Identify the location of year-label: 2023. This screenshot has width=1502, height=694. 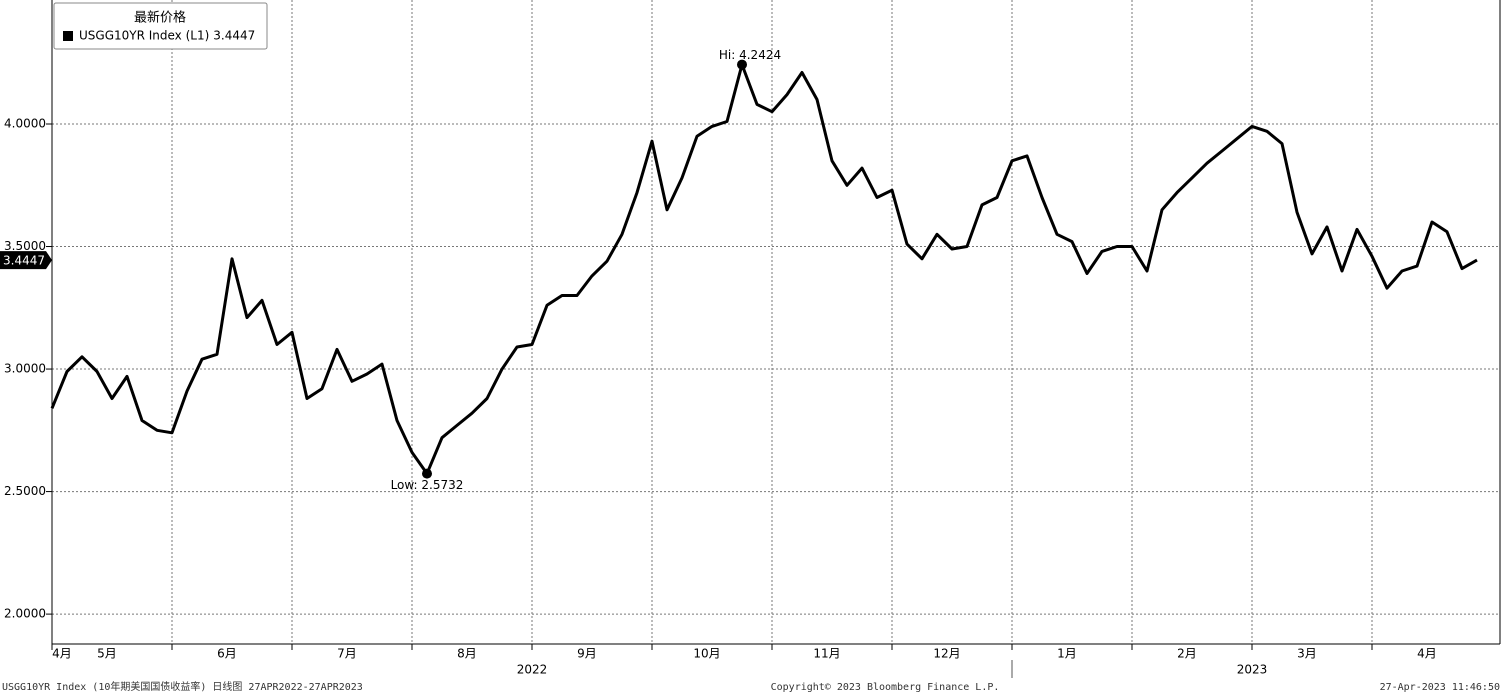
(1252, 670).